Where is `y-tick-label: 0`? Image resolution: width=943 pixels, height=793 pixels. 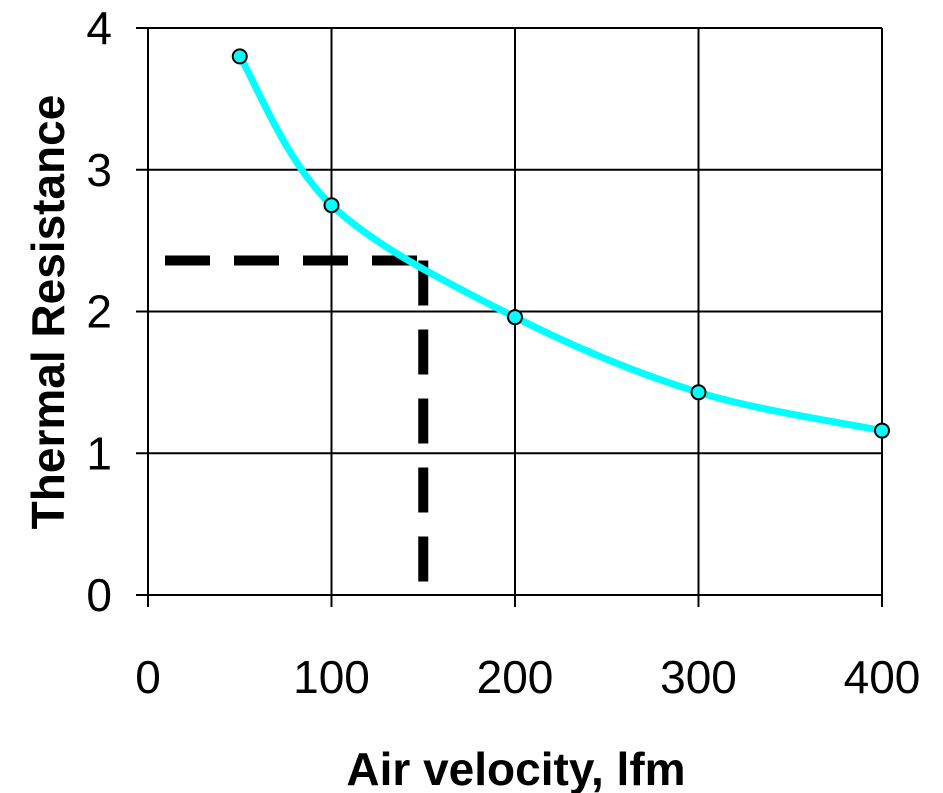 y-tick-label: 0 is located at coordinates (99, 595).